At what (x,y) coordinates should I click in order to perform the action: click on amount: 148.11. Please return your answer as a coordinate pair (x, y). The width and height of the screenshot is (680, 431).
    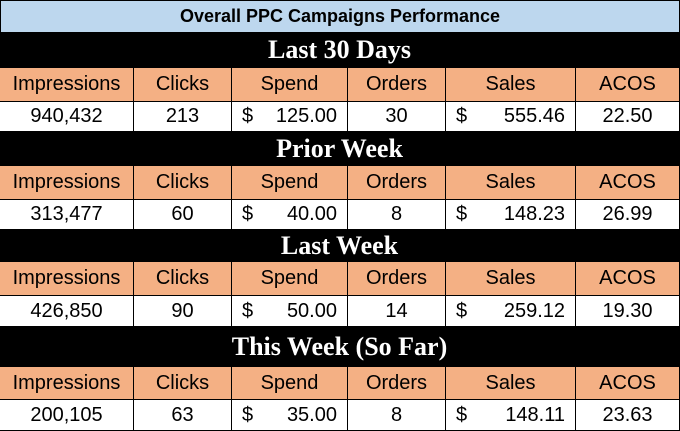
    Looking at the image, I should click on (535, 414).